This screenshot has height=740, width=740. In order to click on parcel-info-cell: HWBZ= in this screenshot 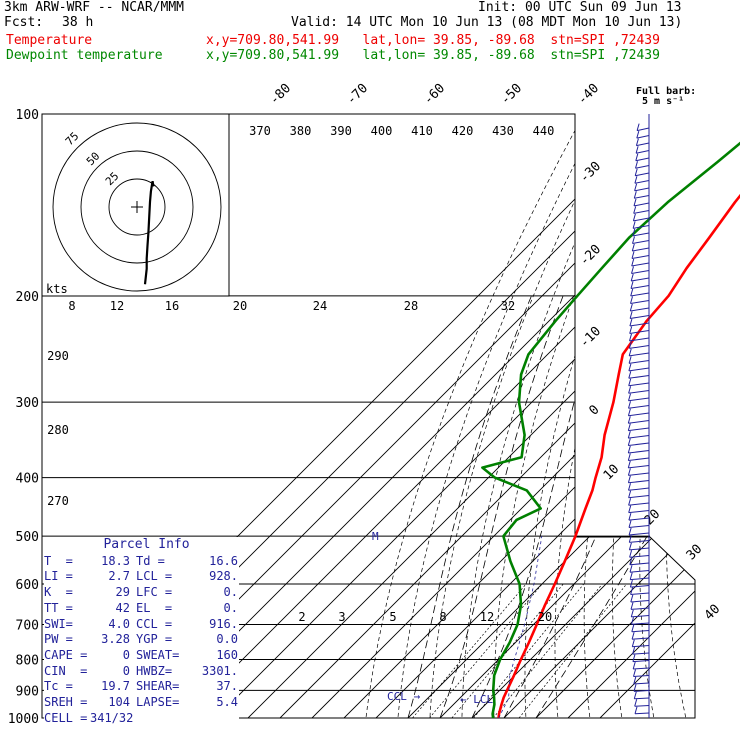, I will do `click(154, 670)`.